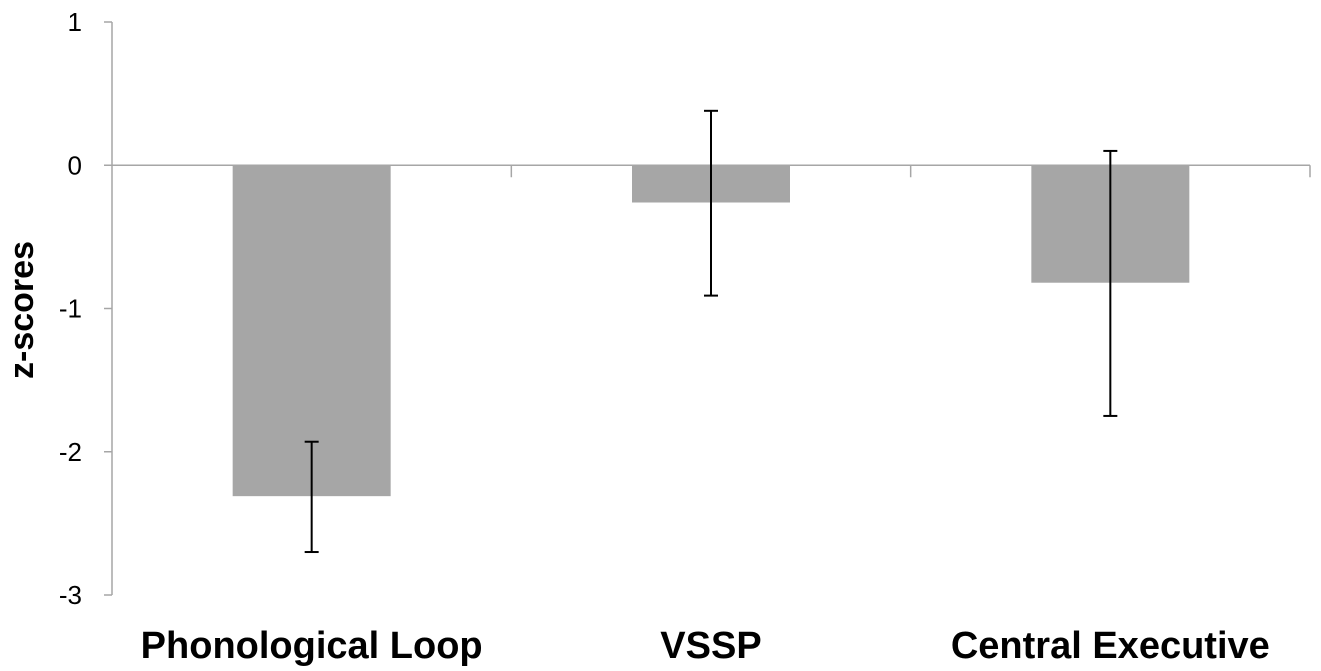 This screenshot has width=1321, height=671. What do you see at coordinates (70, 452) in the screenshot?
I see `y-tick-label: -2` at bounding box center [70, 452].